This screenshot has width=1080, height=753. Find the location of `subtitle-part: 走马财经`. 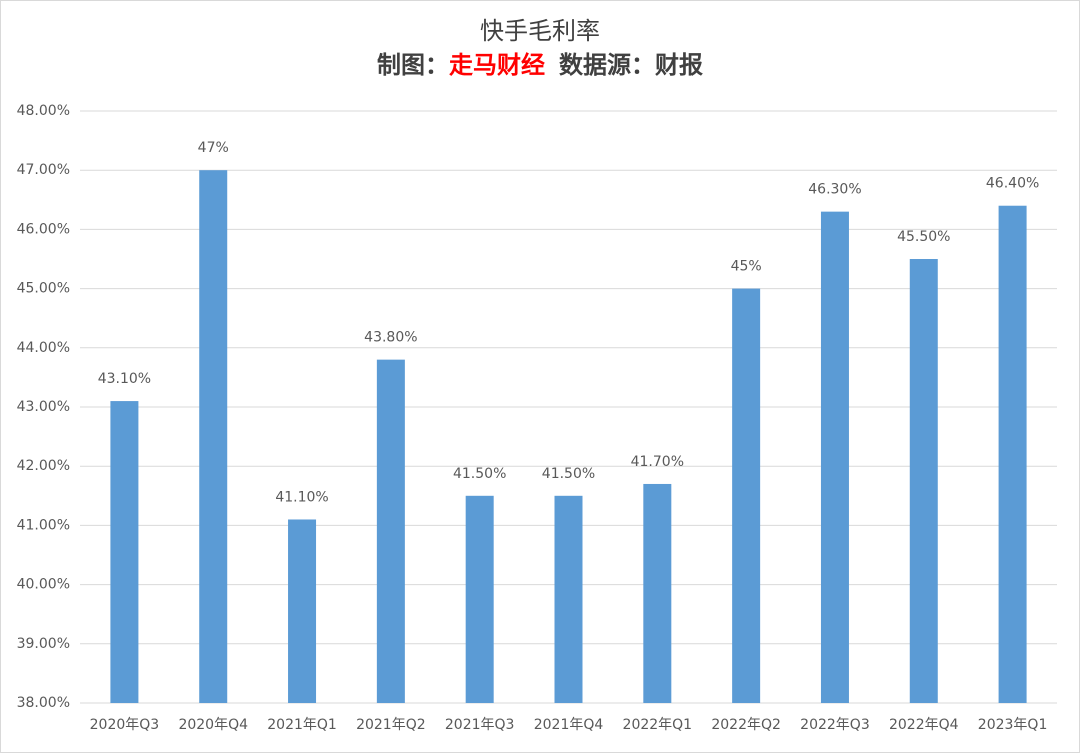

subtitle-part: 走马财经 is located at coordinates (497, 65).